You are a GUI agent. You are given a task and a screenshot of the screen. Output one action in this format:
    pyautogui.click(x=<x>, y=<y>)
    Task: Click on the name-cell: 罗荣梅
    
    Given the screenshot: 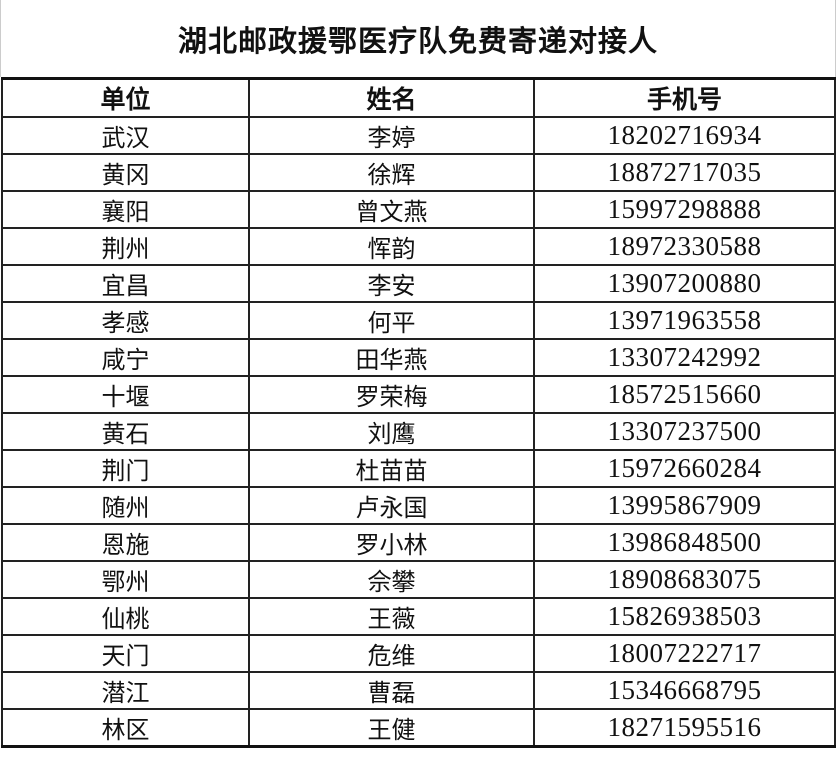 What is the action you would take?
    pyautogui.click(x=391, y=394)
    